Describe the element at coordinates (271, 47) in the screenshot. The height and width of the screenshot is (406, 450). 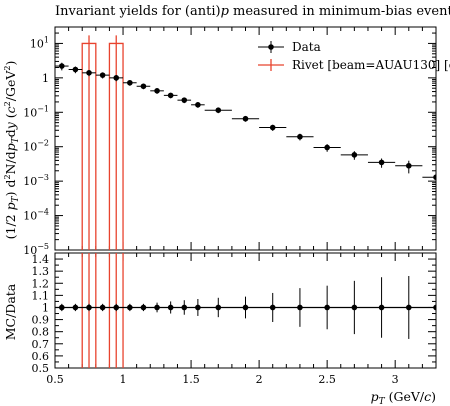
I see `legend-data-marker` at that location.